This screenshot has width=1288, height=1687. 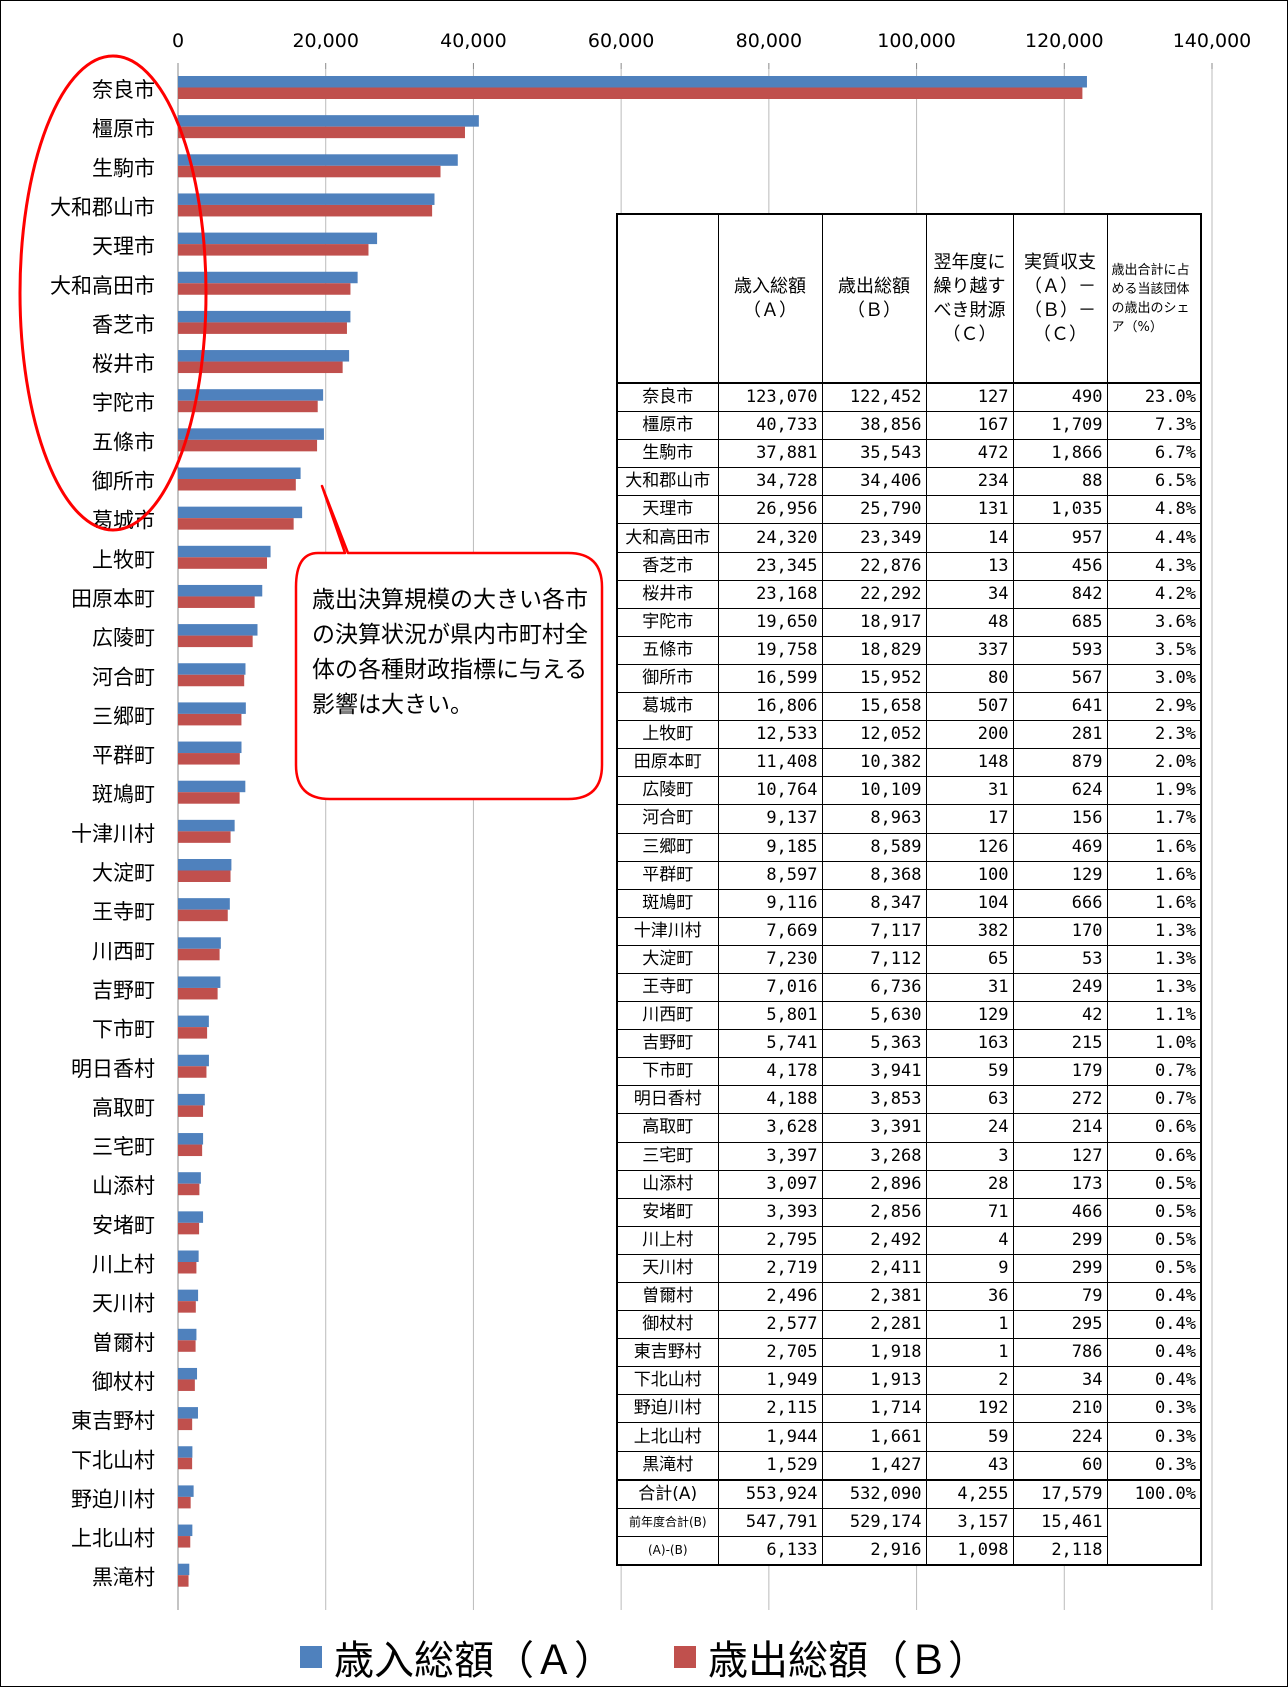 What do you see at coordinates (969, 1465) in the screenshot?
I see `table-cell: 43` at bounding box center [969, 1465].